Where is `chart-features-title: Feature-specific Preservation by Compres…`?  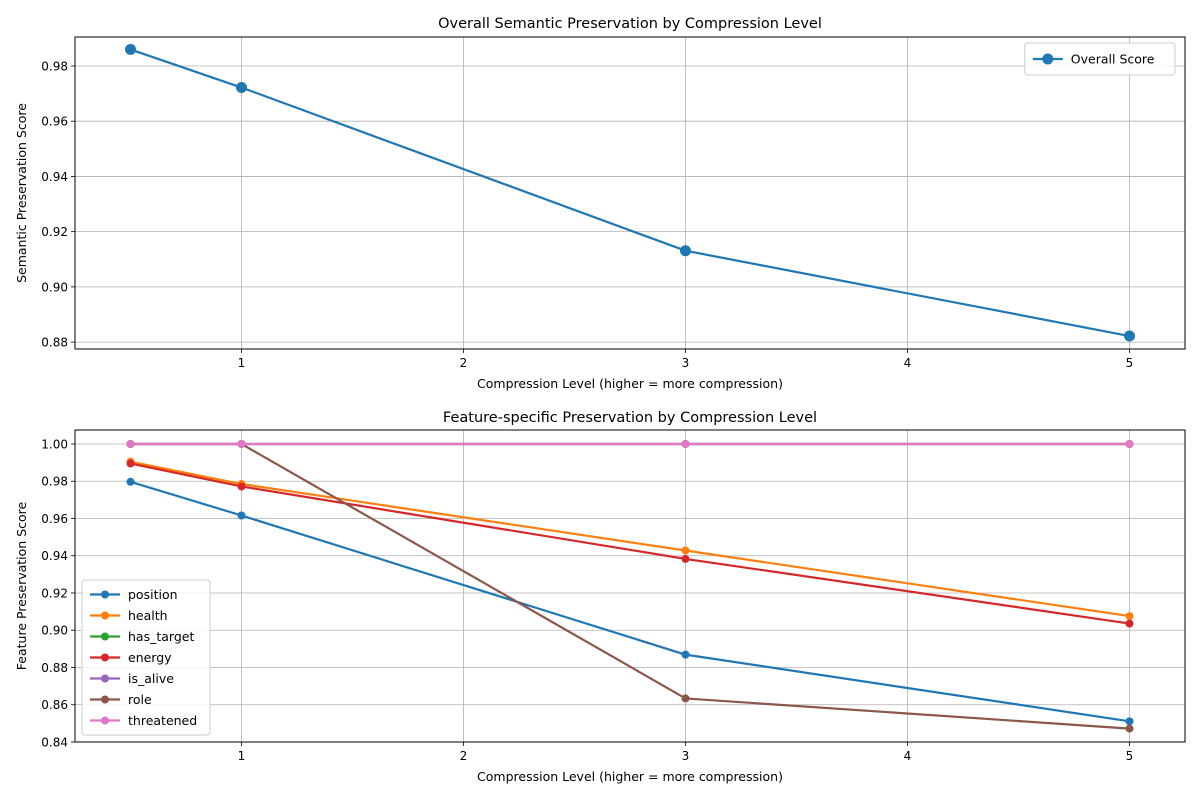
chart-features-title: Feature-specific Preservation by Compres… is located at coordinates (630, 418).